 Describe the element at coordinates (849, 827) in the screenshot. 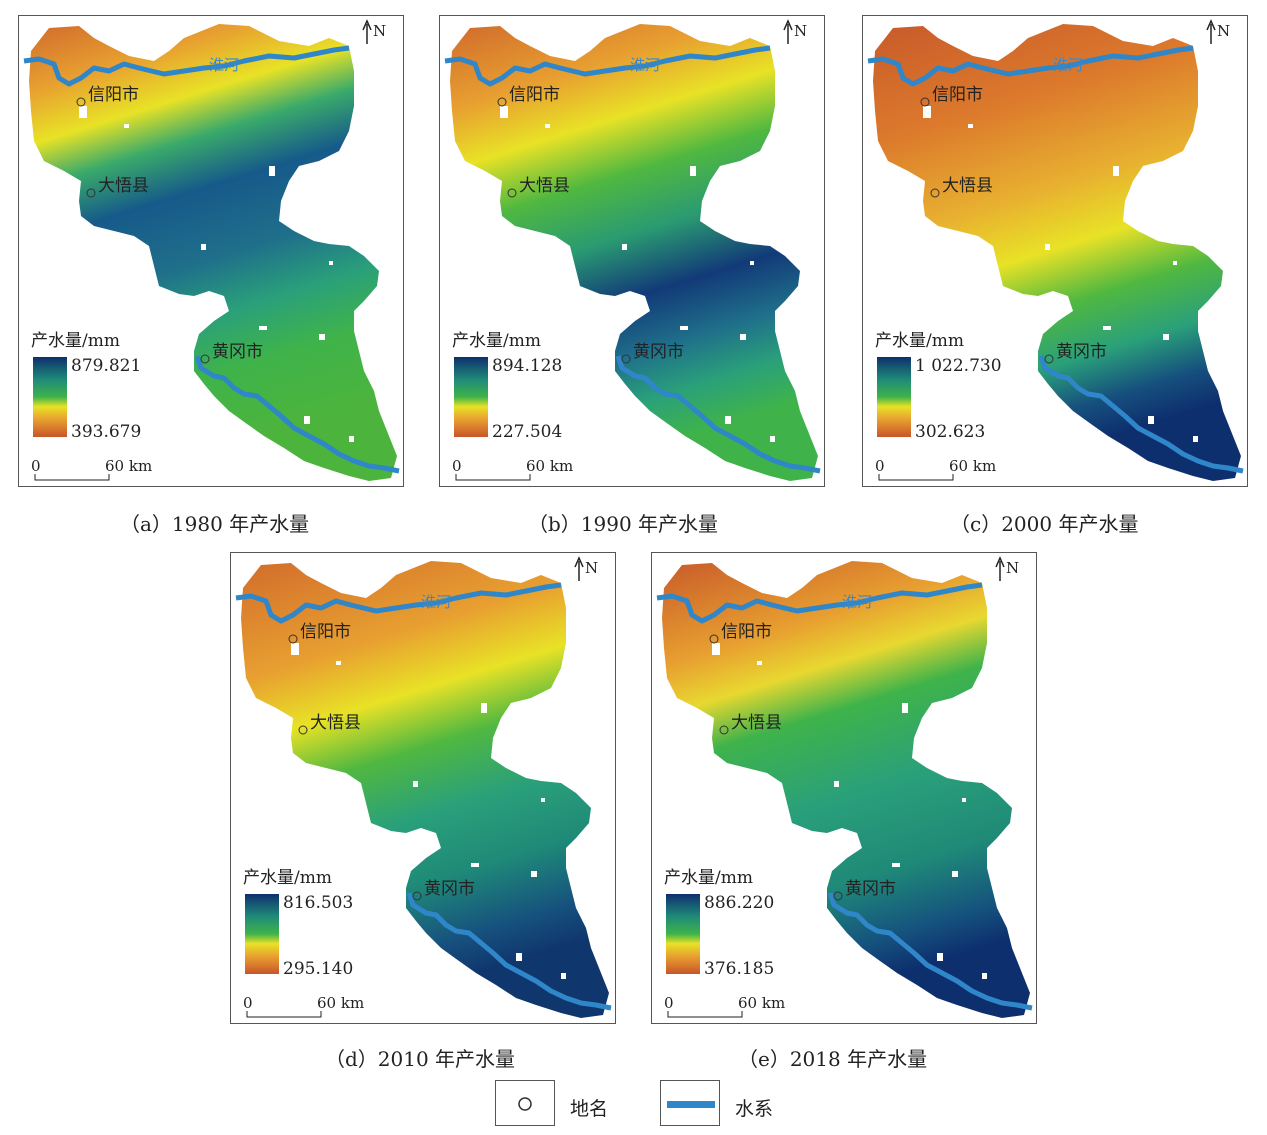

I see `white-patches` at that location.